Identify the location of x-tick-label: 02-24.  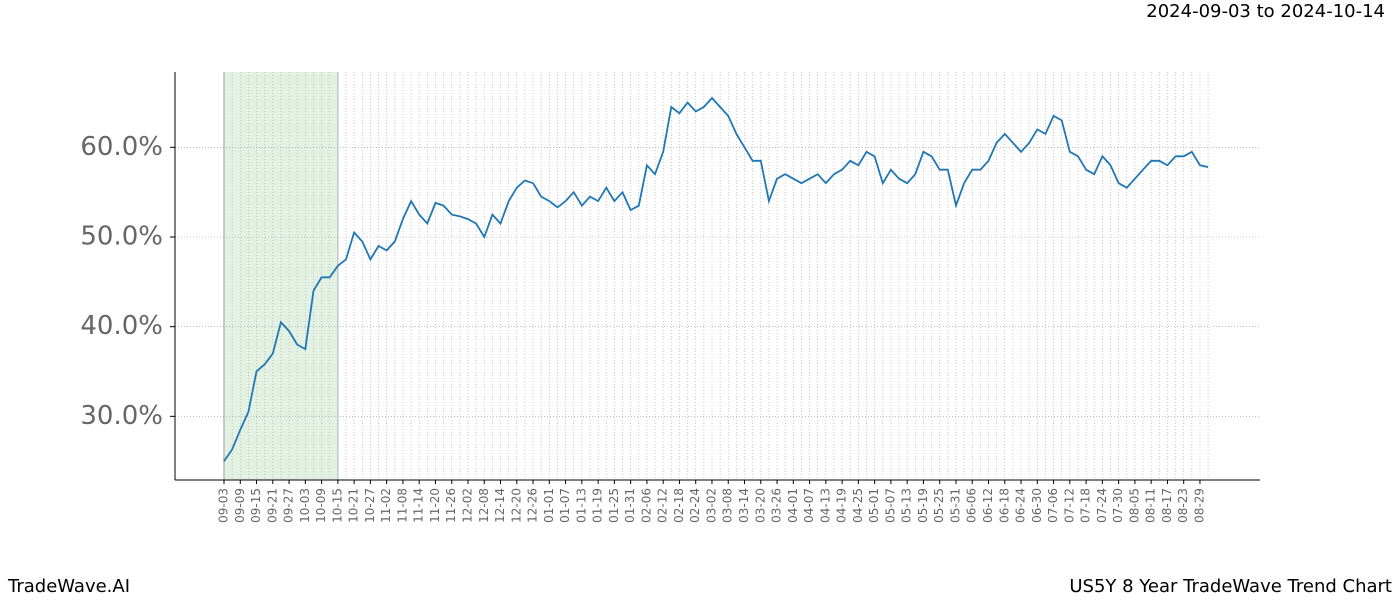
(695, 505).